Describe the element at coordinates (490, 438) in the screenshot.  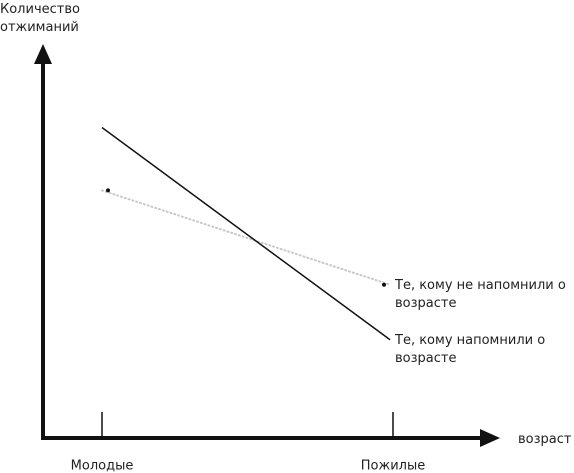
I see `x-axis-arrow` at that location.